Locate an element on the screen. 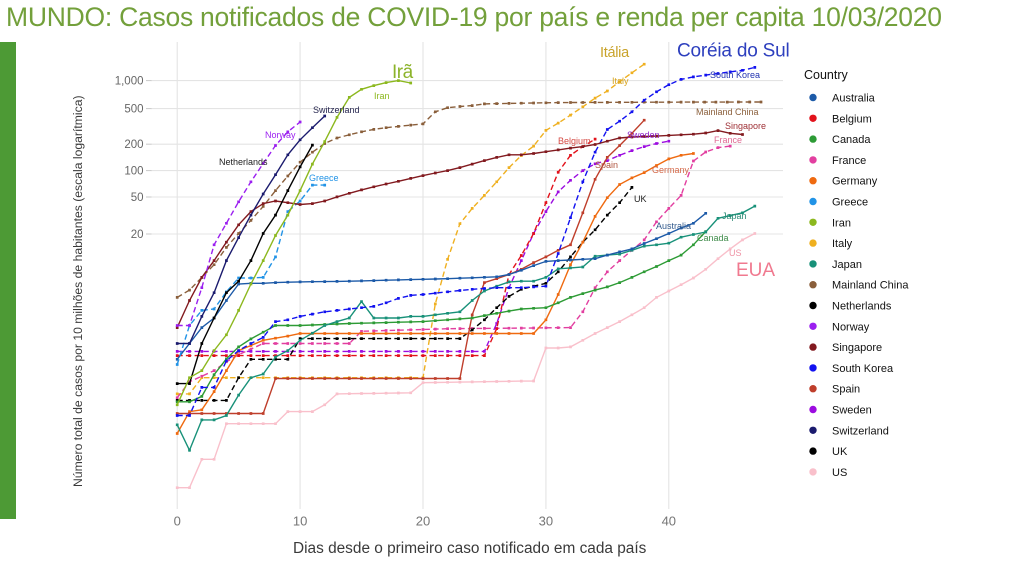 The width and height of the screenshot is (1024, 576). svg-text: 100 is located at coordinates (133, 172).